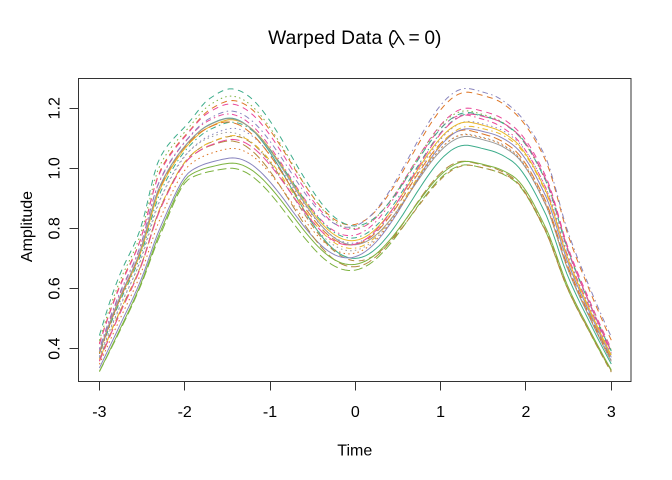 The image size is (672, 480). What do you see at coordinates (54, 348) in the screenshot?
I see `svg-text: 0.4` at bounding box center [54, 348].